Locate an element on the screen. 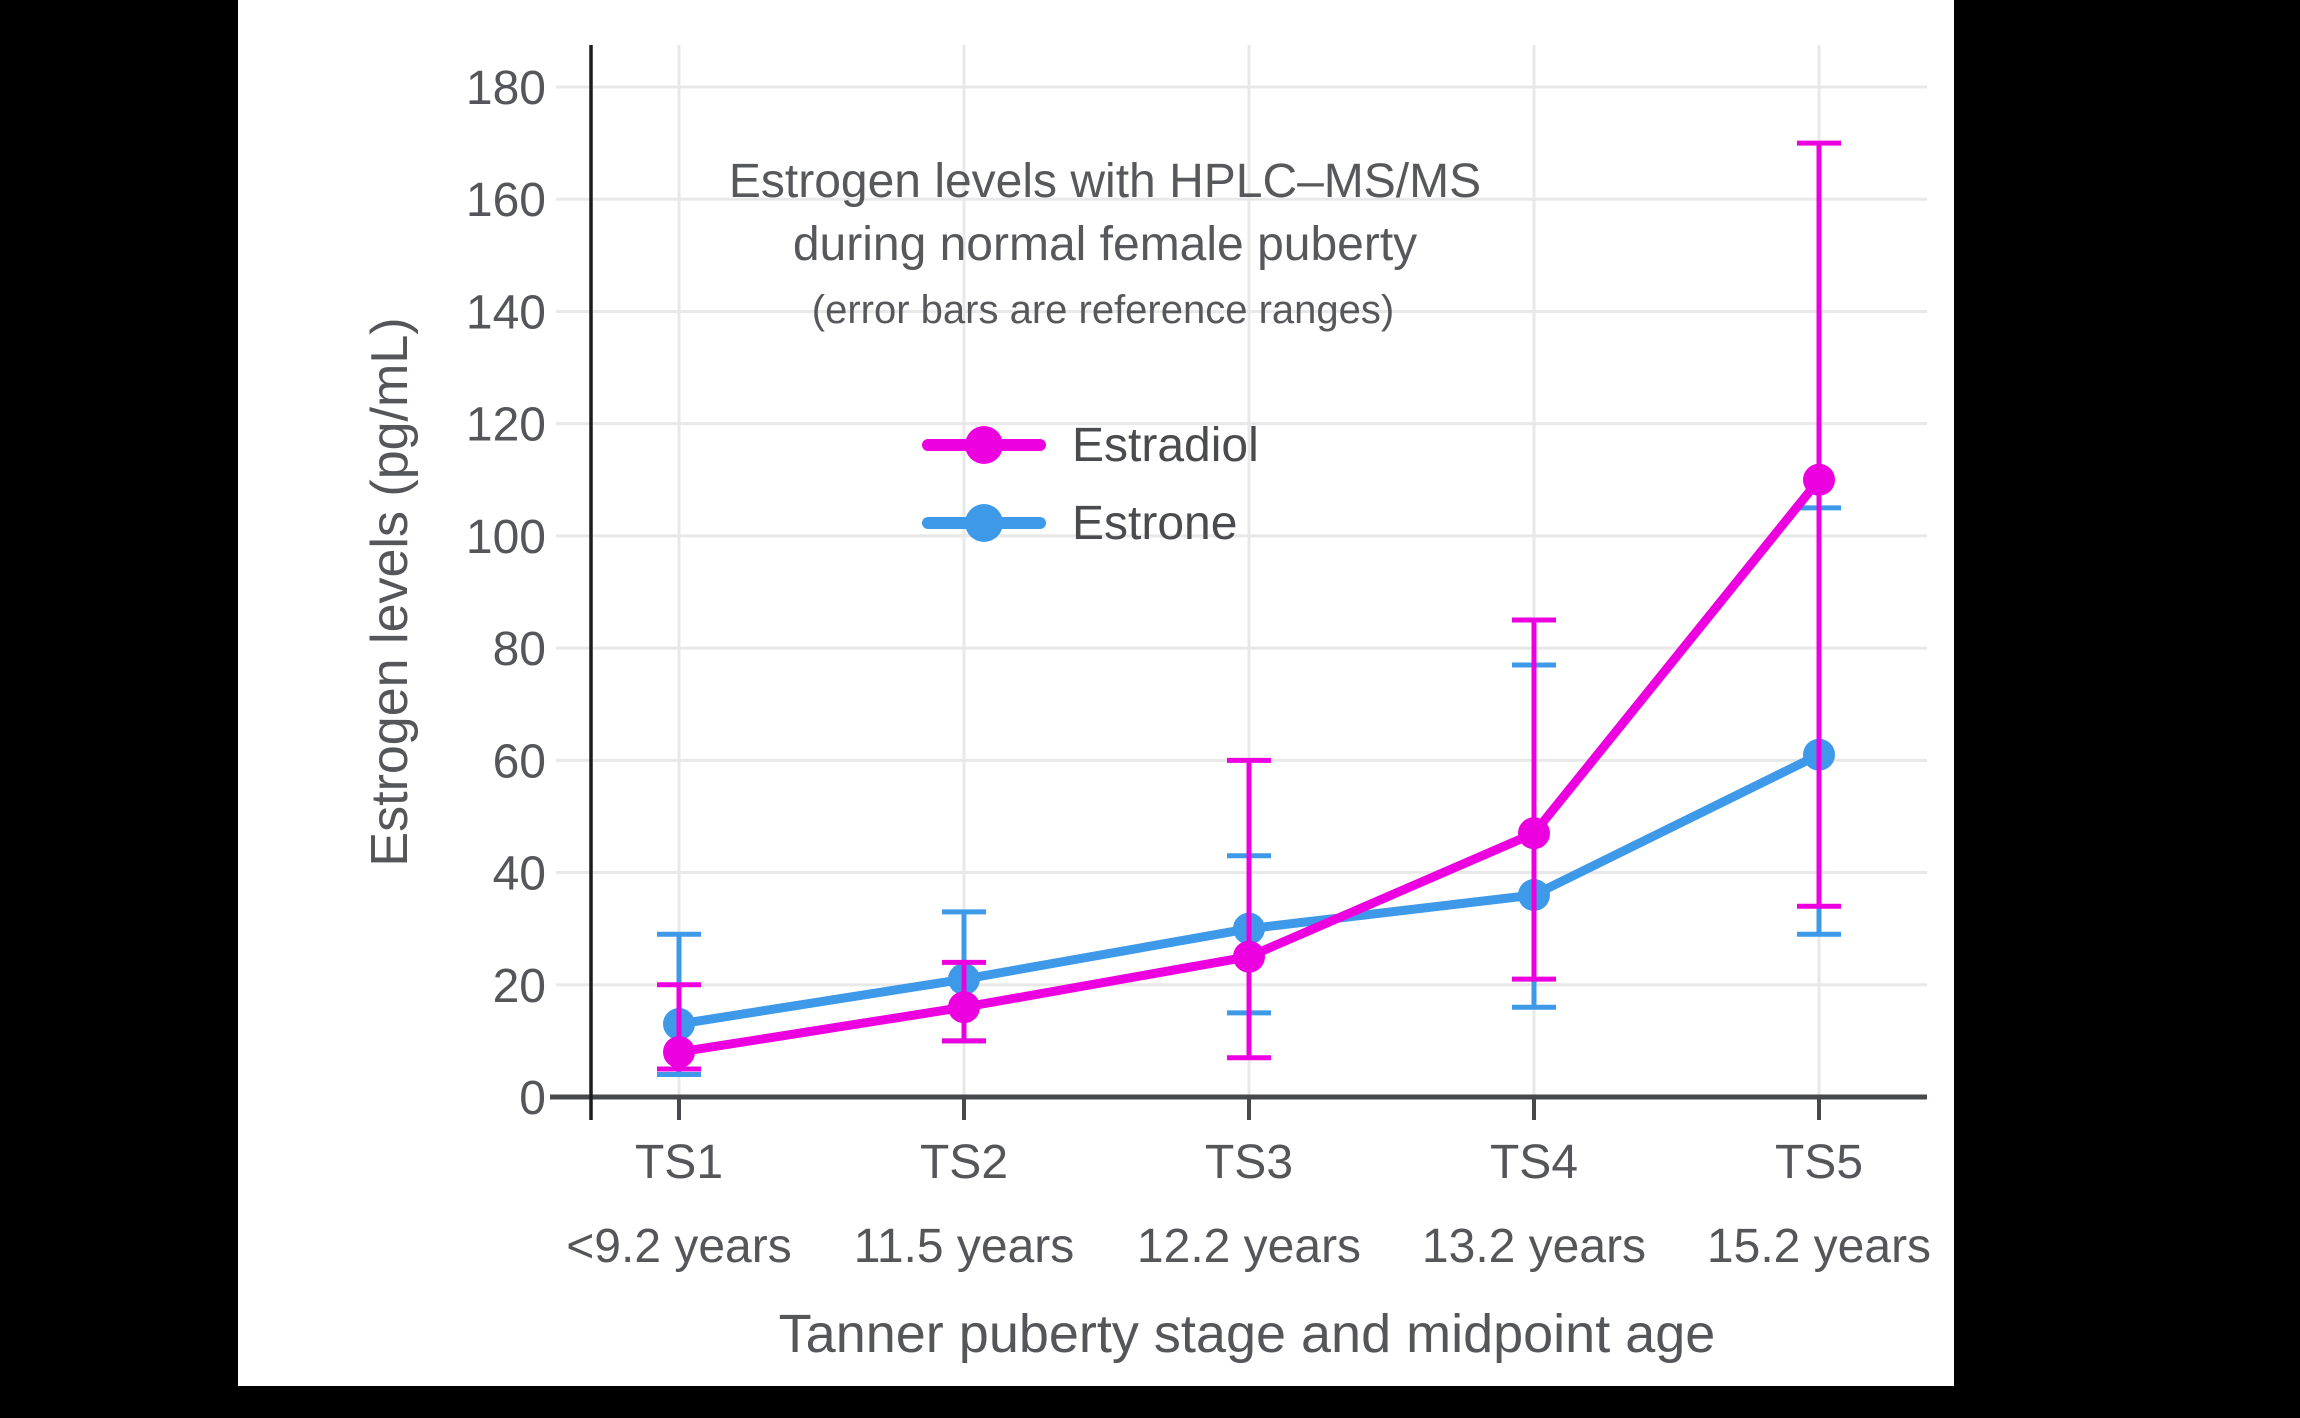 The height and width of the screenshot is (1418, 2300). estrone-dot-icon is located at coordinates (984, 523).